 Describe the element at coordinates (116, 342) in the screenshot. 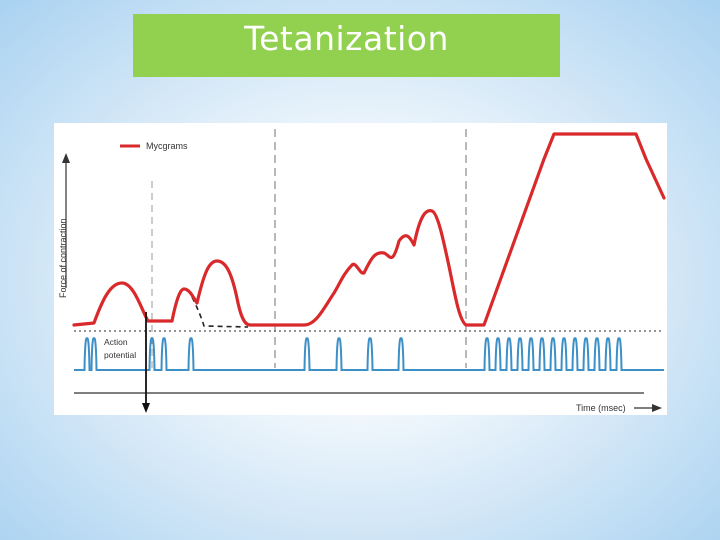

I see `trace-label-line1: Action` at that location.